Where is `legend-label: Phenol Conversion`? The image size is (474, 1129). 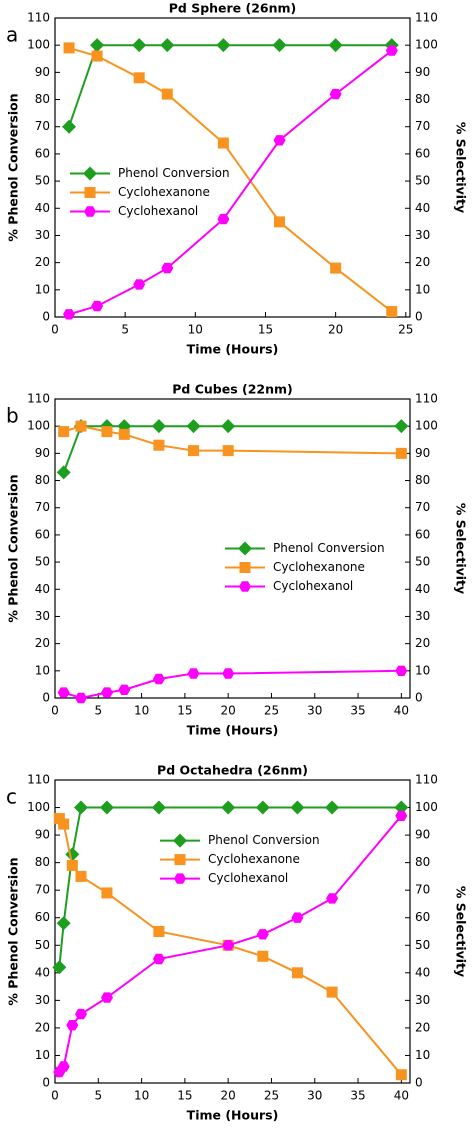
legend-label: Phenol Conversion is located at coordinates (329, 548).